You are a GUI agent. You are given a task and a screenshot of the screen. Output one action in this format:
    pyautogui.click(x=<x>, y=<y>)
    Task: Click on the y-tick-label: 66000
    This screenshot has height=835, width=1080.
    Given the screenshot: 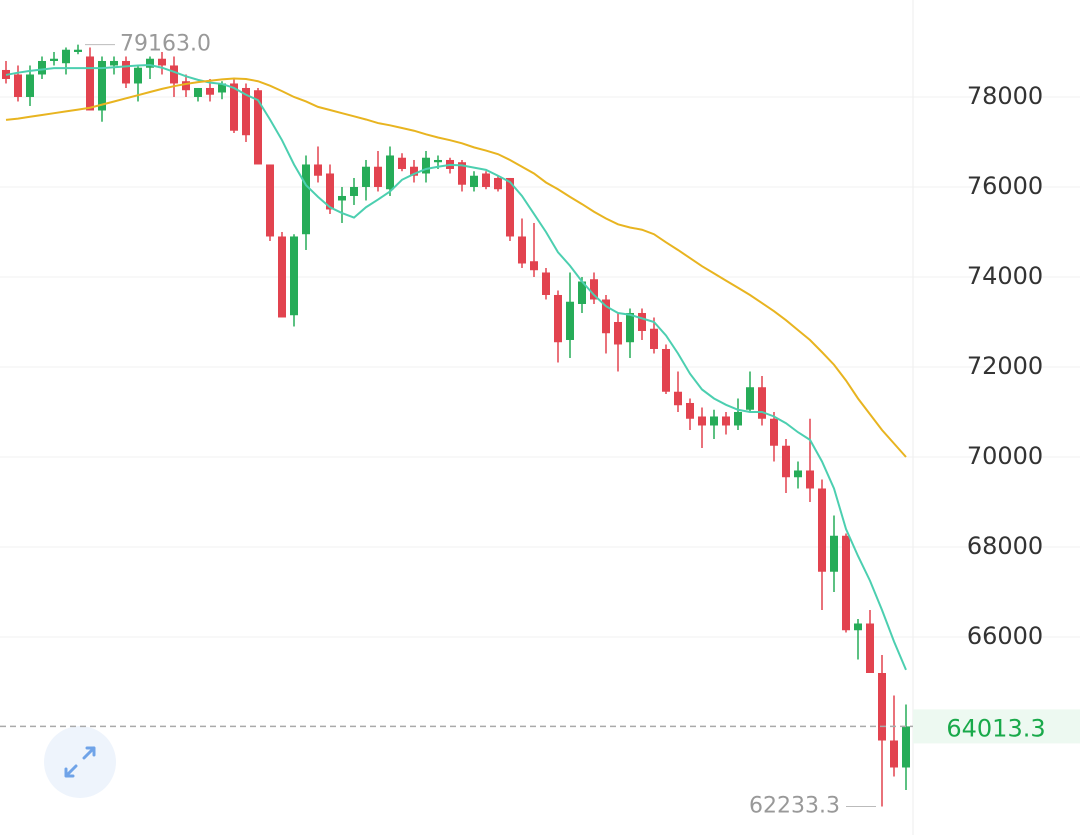 What is the action you would take?
    pyautogui.click(x=1005, y=636)
    